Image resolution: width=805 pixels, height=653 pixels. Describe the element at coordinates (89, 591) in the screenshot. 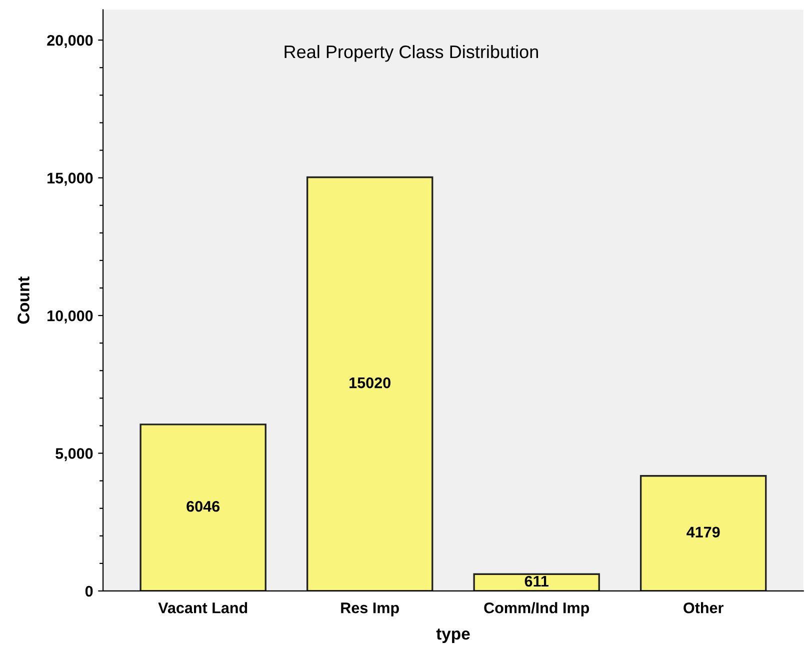

I see `y-tick-label: 0` at that location.